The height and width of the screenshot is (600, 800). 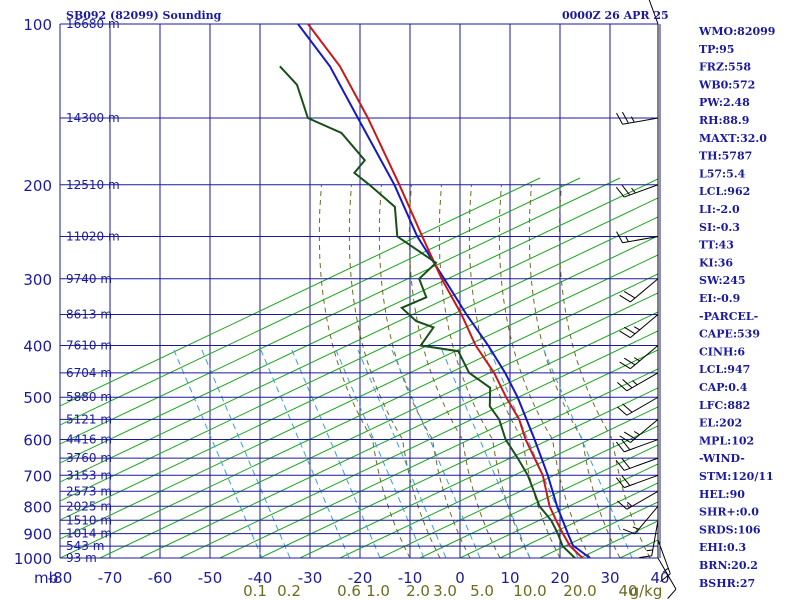 I want to click on temperature-tick-label: 0, so click(x=460, y=578).